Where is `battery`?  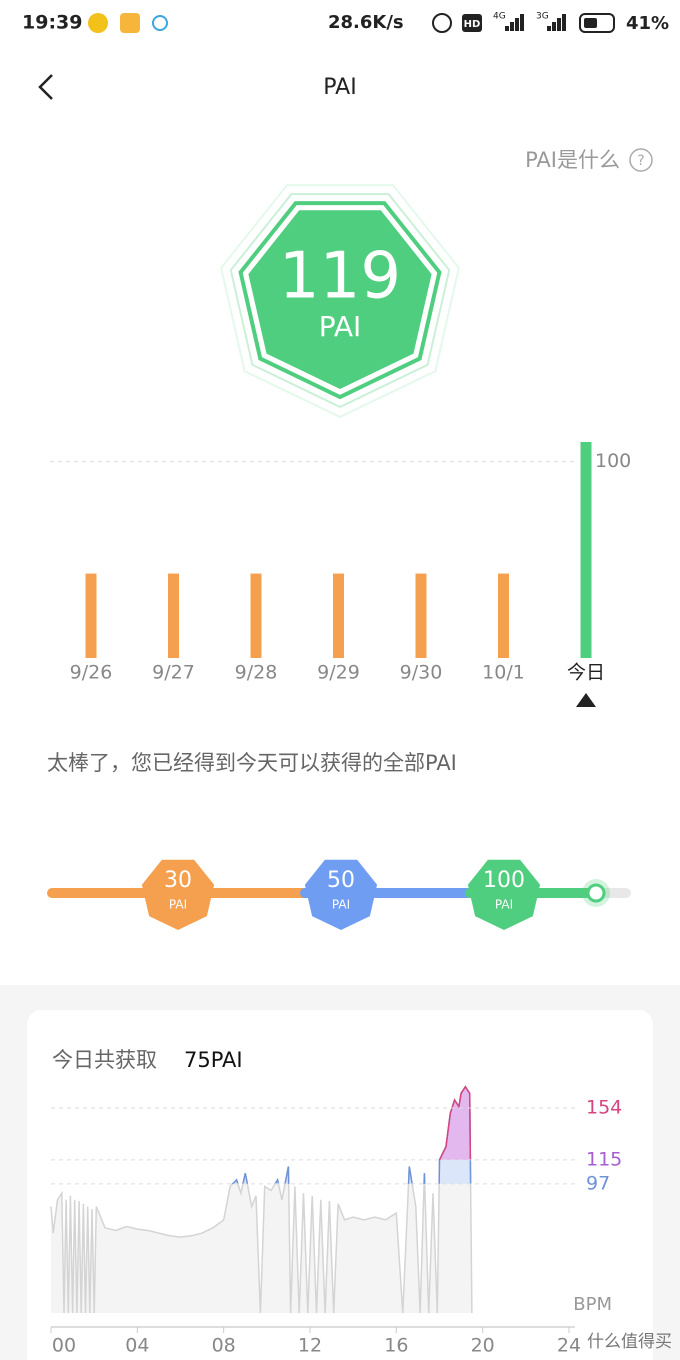
battery is located at coordinates (597, 23).